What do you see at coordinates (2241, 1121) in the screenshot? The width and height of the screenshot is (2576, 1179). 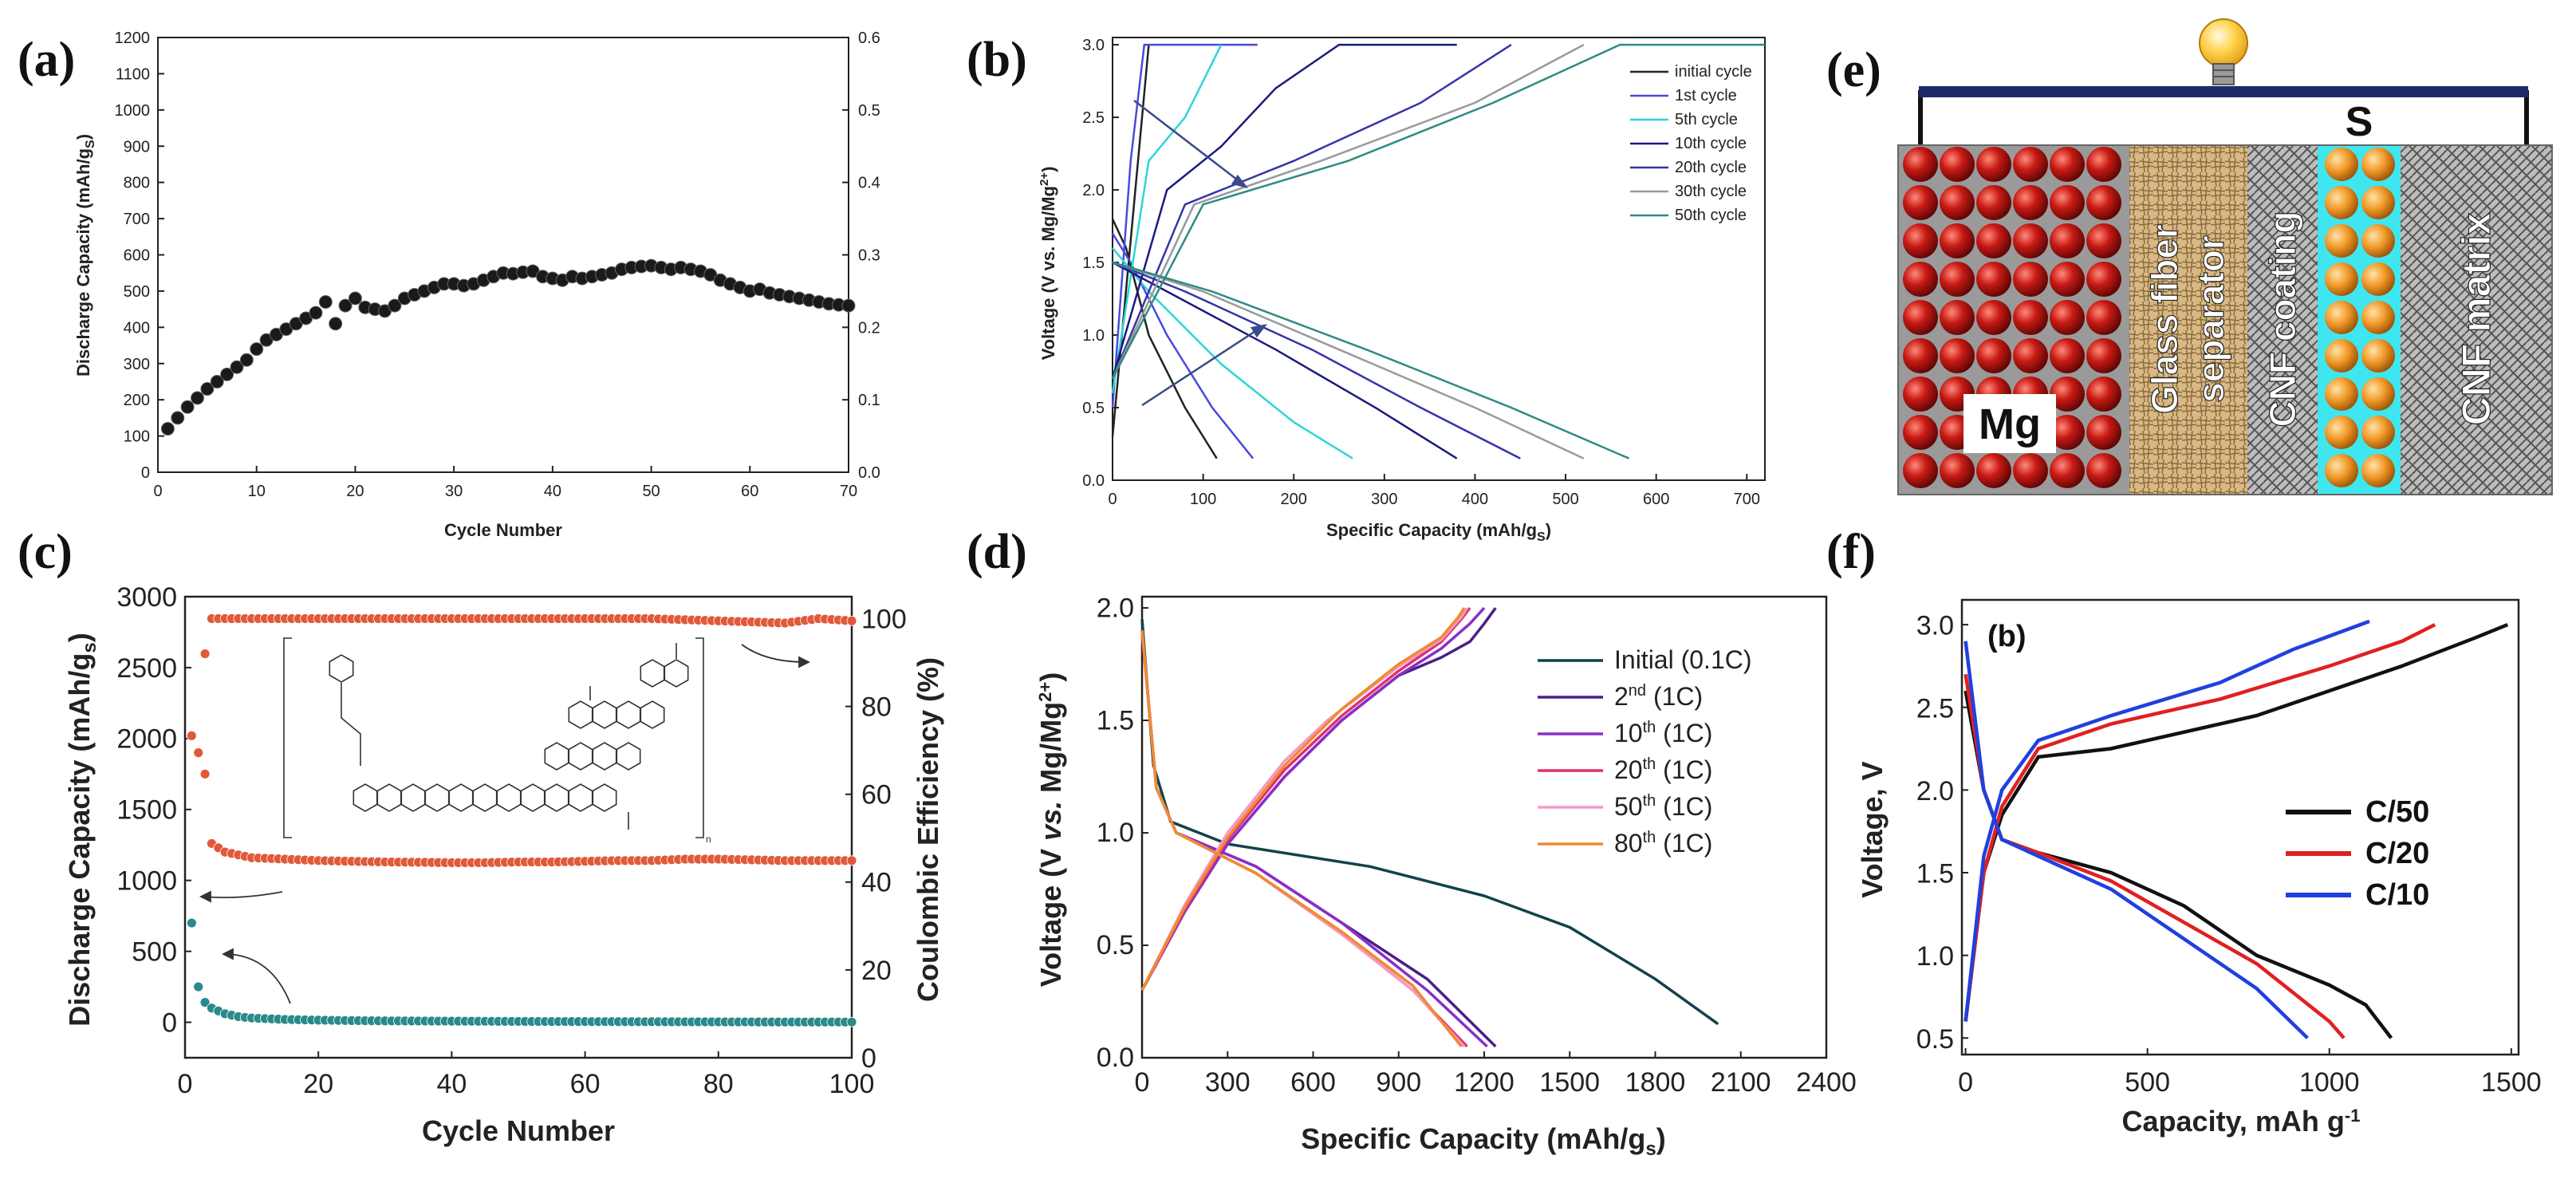 I see `x-axis-label-f: Capacity, mAh g-1` at bounding box center [2241, 1121].